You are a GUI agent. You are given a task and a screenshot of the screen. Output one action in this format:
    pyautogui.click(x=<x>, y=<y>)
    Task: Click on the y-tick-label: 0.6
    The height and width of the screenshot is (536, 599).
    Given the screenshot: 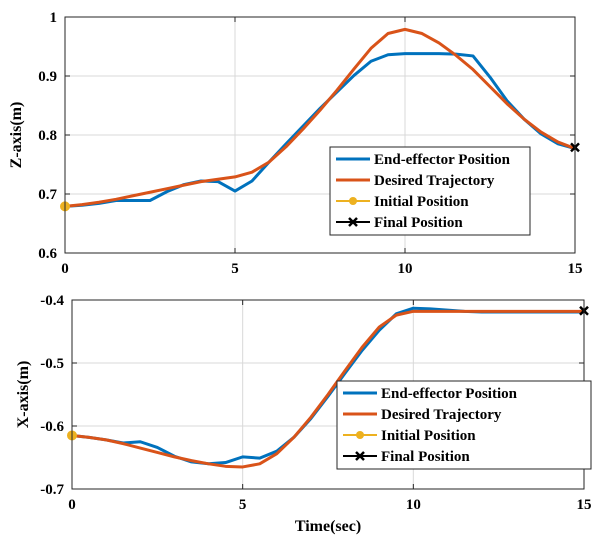 What is the action you would take?
    pyautogui.click(x=47, y=254)
    